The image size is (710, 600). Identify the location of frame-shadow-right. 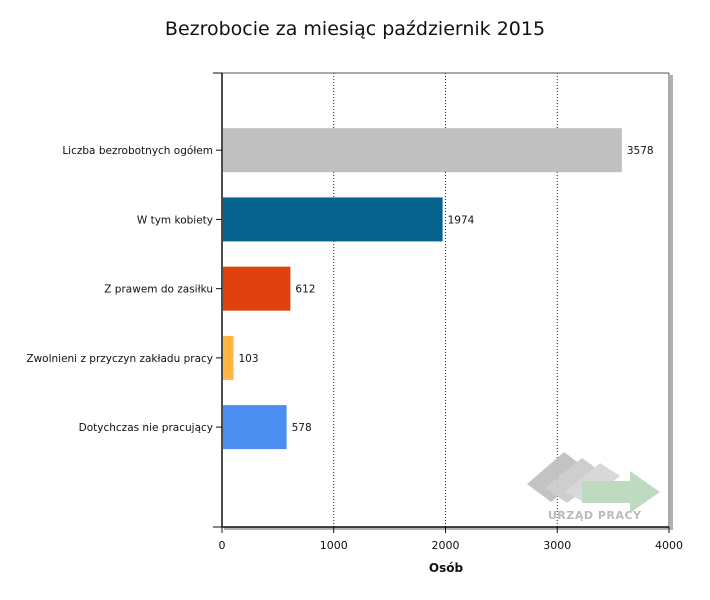
(671, 302).